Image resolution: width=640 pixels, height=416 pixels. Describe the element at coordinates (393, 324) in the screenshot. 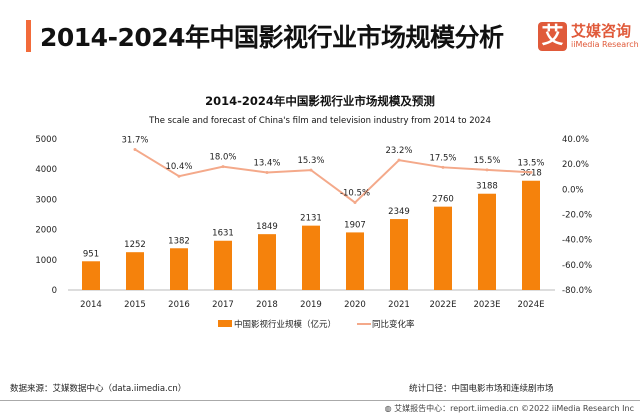

I see `legend-label-line: 同比变化率` at that location.